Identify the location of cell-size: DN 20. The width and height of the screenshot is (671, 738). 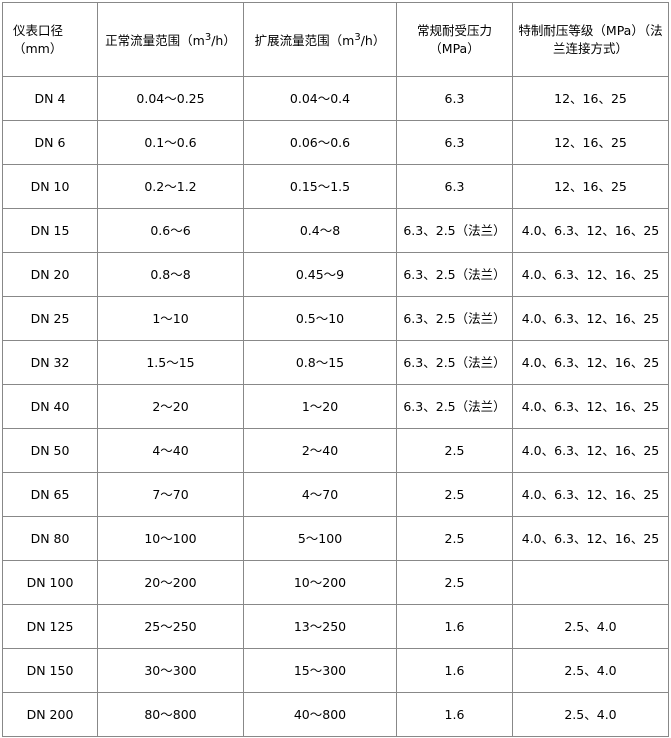
(50, 274).